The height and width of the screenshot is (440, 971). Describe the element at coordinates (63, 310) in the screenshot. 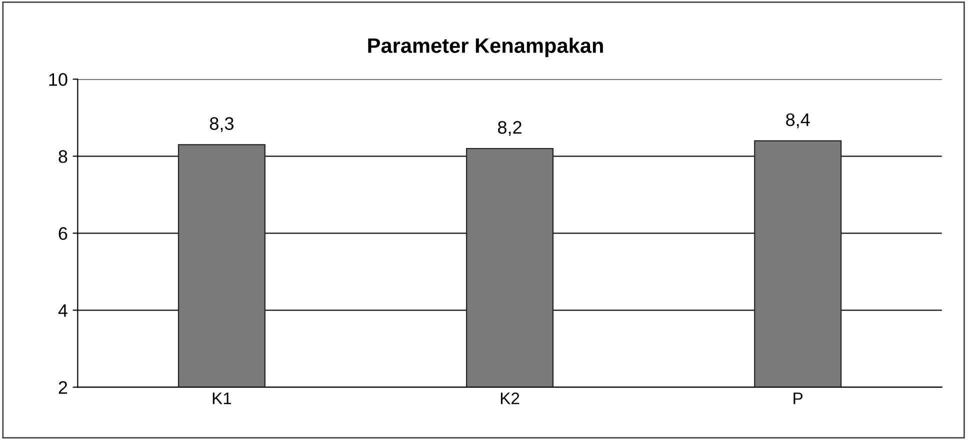

I see `y-tick-label: 4` at that location.